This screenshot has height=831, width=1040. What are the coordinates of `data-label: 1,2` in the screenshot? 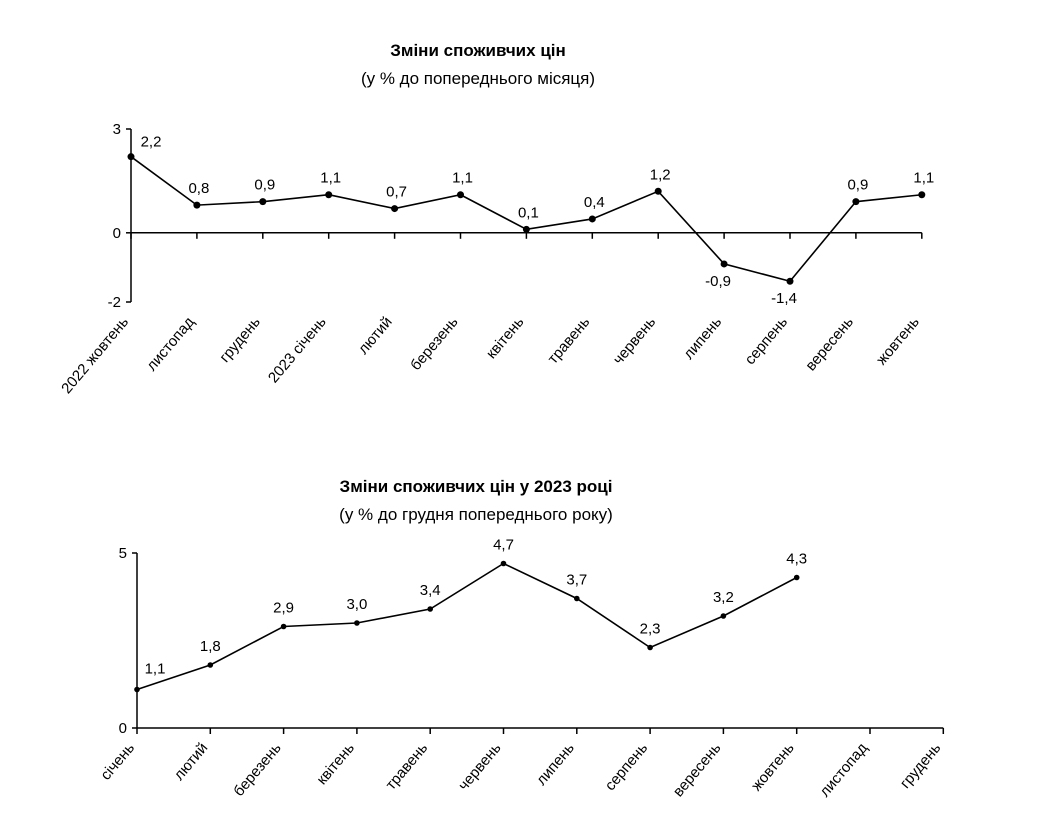 It's located at (660, 174).